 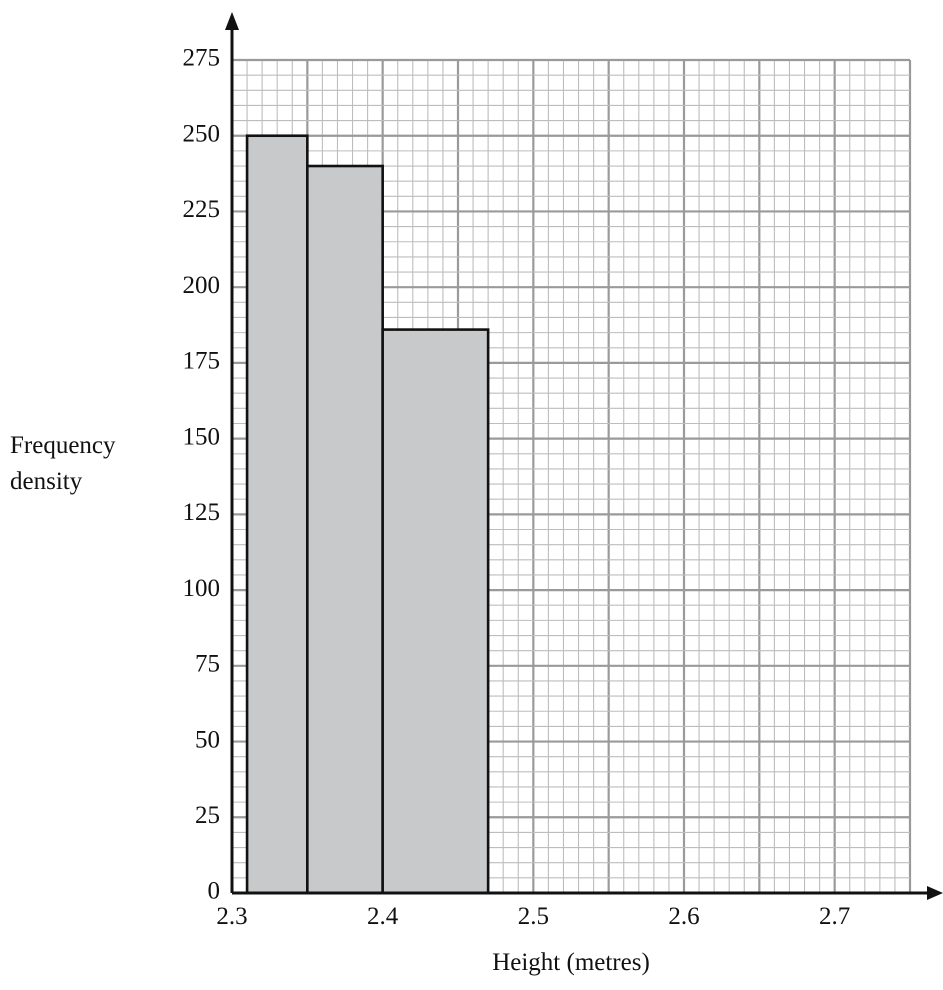 I want to click on y-tick-labels: 0 25 50 75 100 125 150 175 200 225 250 275, so click(x=202, y=475).